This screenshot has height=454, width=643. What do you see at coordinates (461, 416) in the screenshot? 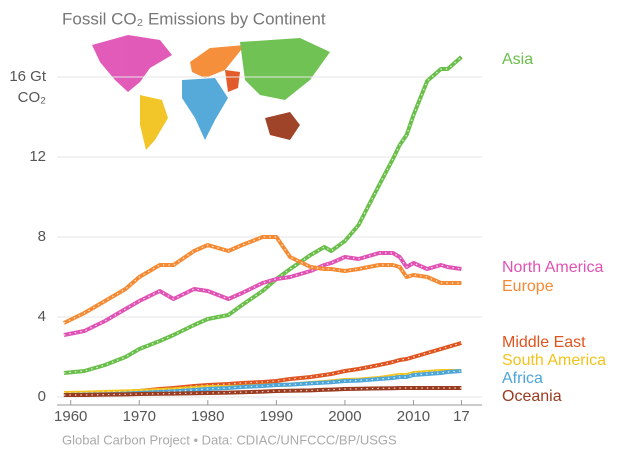
I see `x-tick-label: 17` at bounding box center [461, 416].